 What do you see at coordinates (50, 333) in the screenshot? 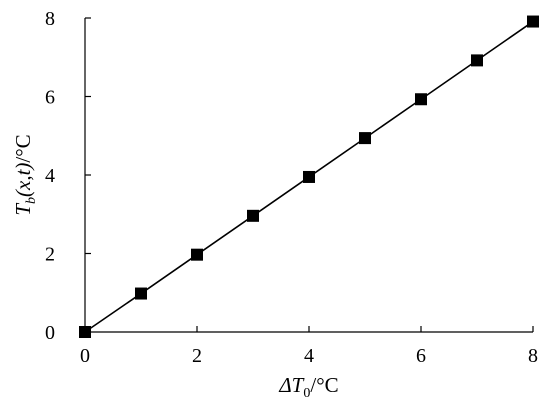
I see `y-tick-label: 0` at bounding box center [50, 333].